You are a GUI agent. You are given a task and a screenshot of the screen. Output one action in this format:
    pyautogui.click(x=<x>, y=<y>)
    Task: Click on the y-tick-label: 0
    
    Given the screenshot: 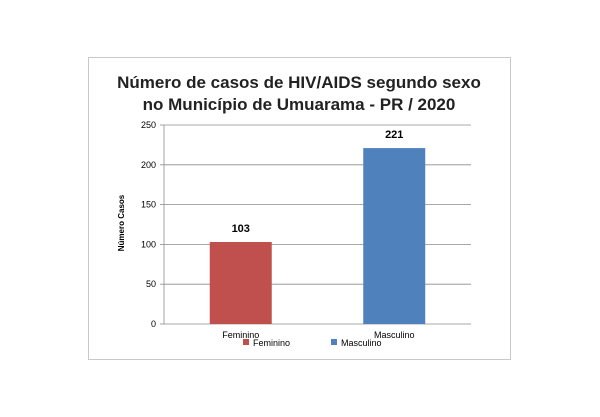 What is the action you would take?
    pyautogui.click(x=153, y=324)
    